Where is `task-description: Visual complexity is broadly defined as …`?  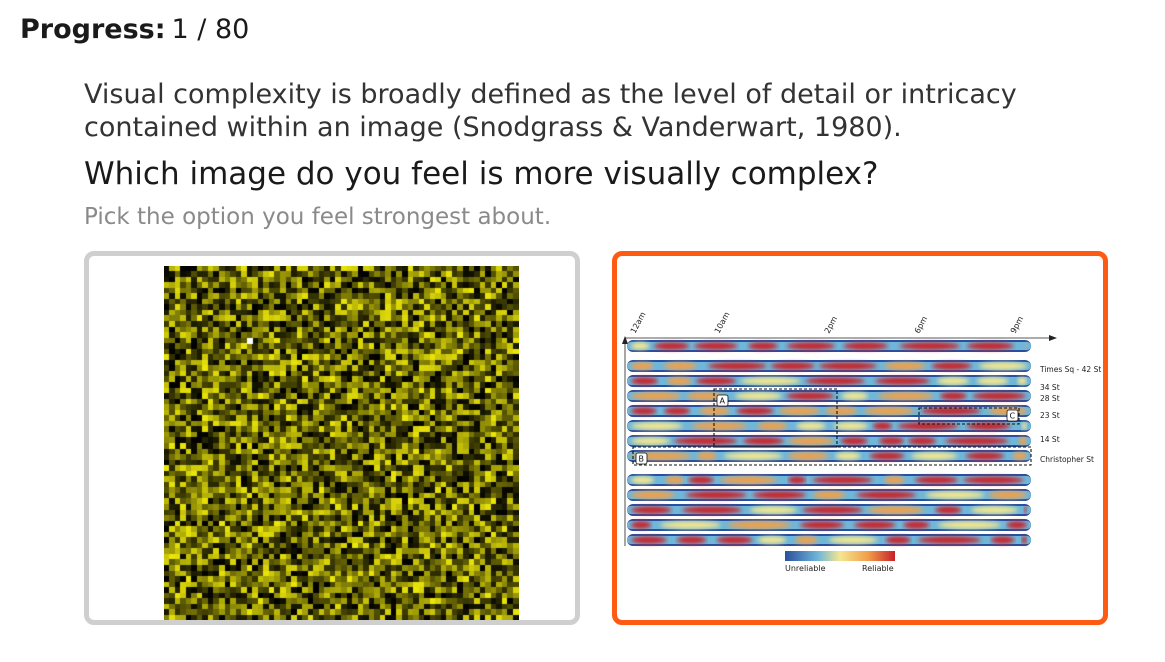
task-description: Visual complexity is broadly defined as … is located at coordinates (550, 111).